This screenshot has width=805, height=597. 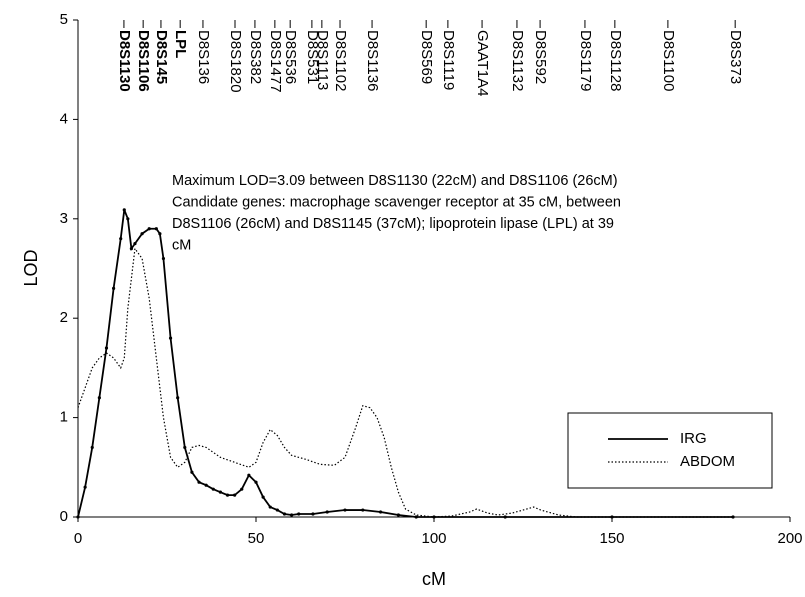 What do you see at coordinates (64, 417) in the screenshot?
I see `y-tick-label: 1` at bounding box center [64, 417].